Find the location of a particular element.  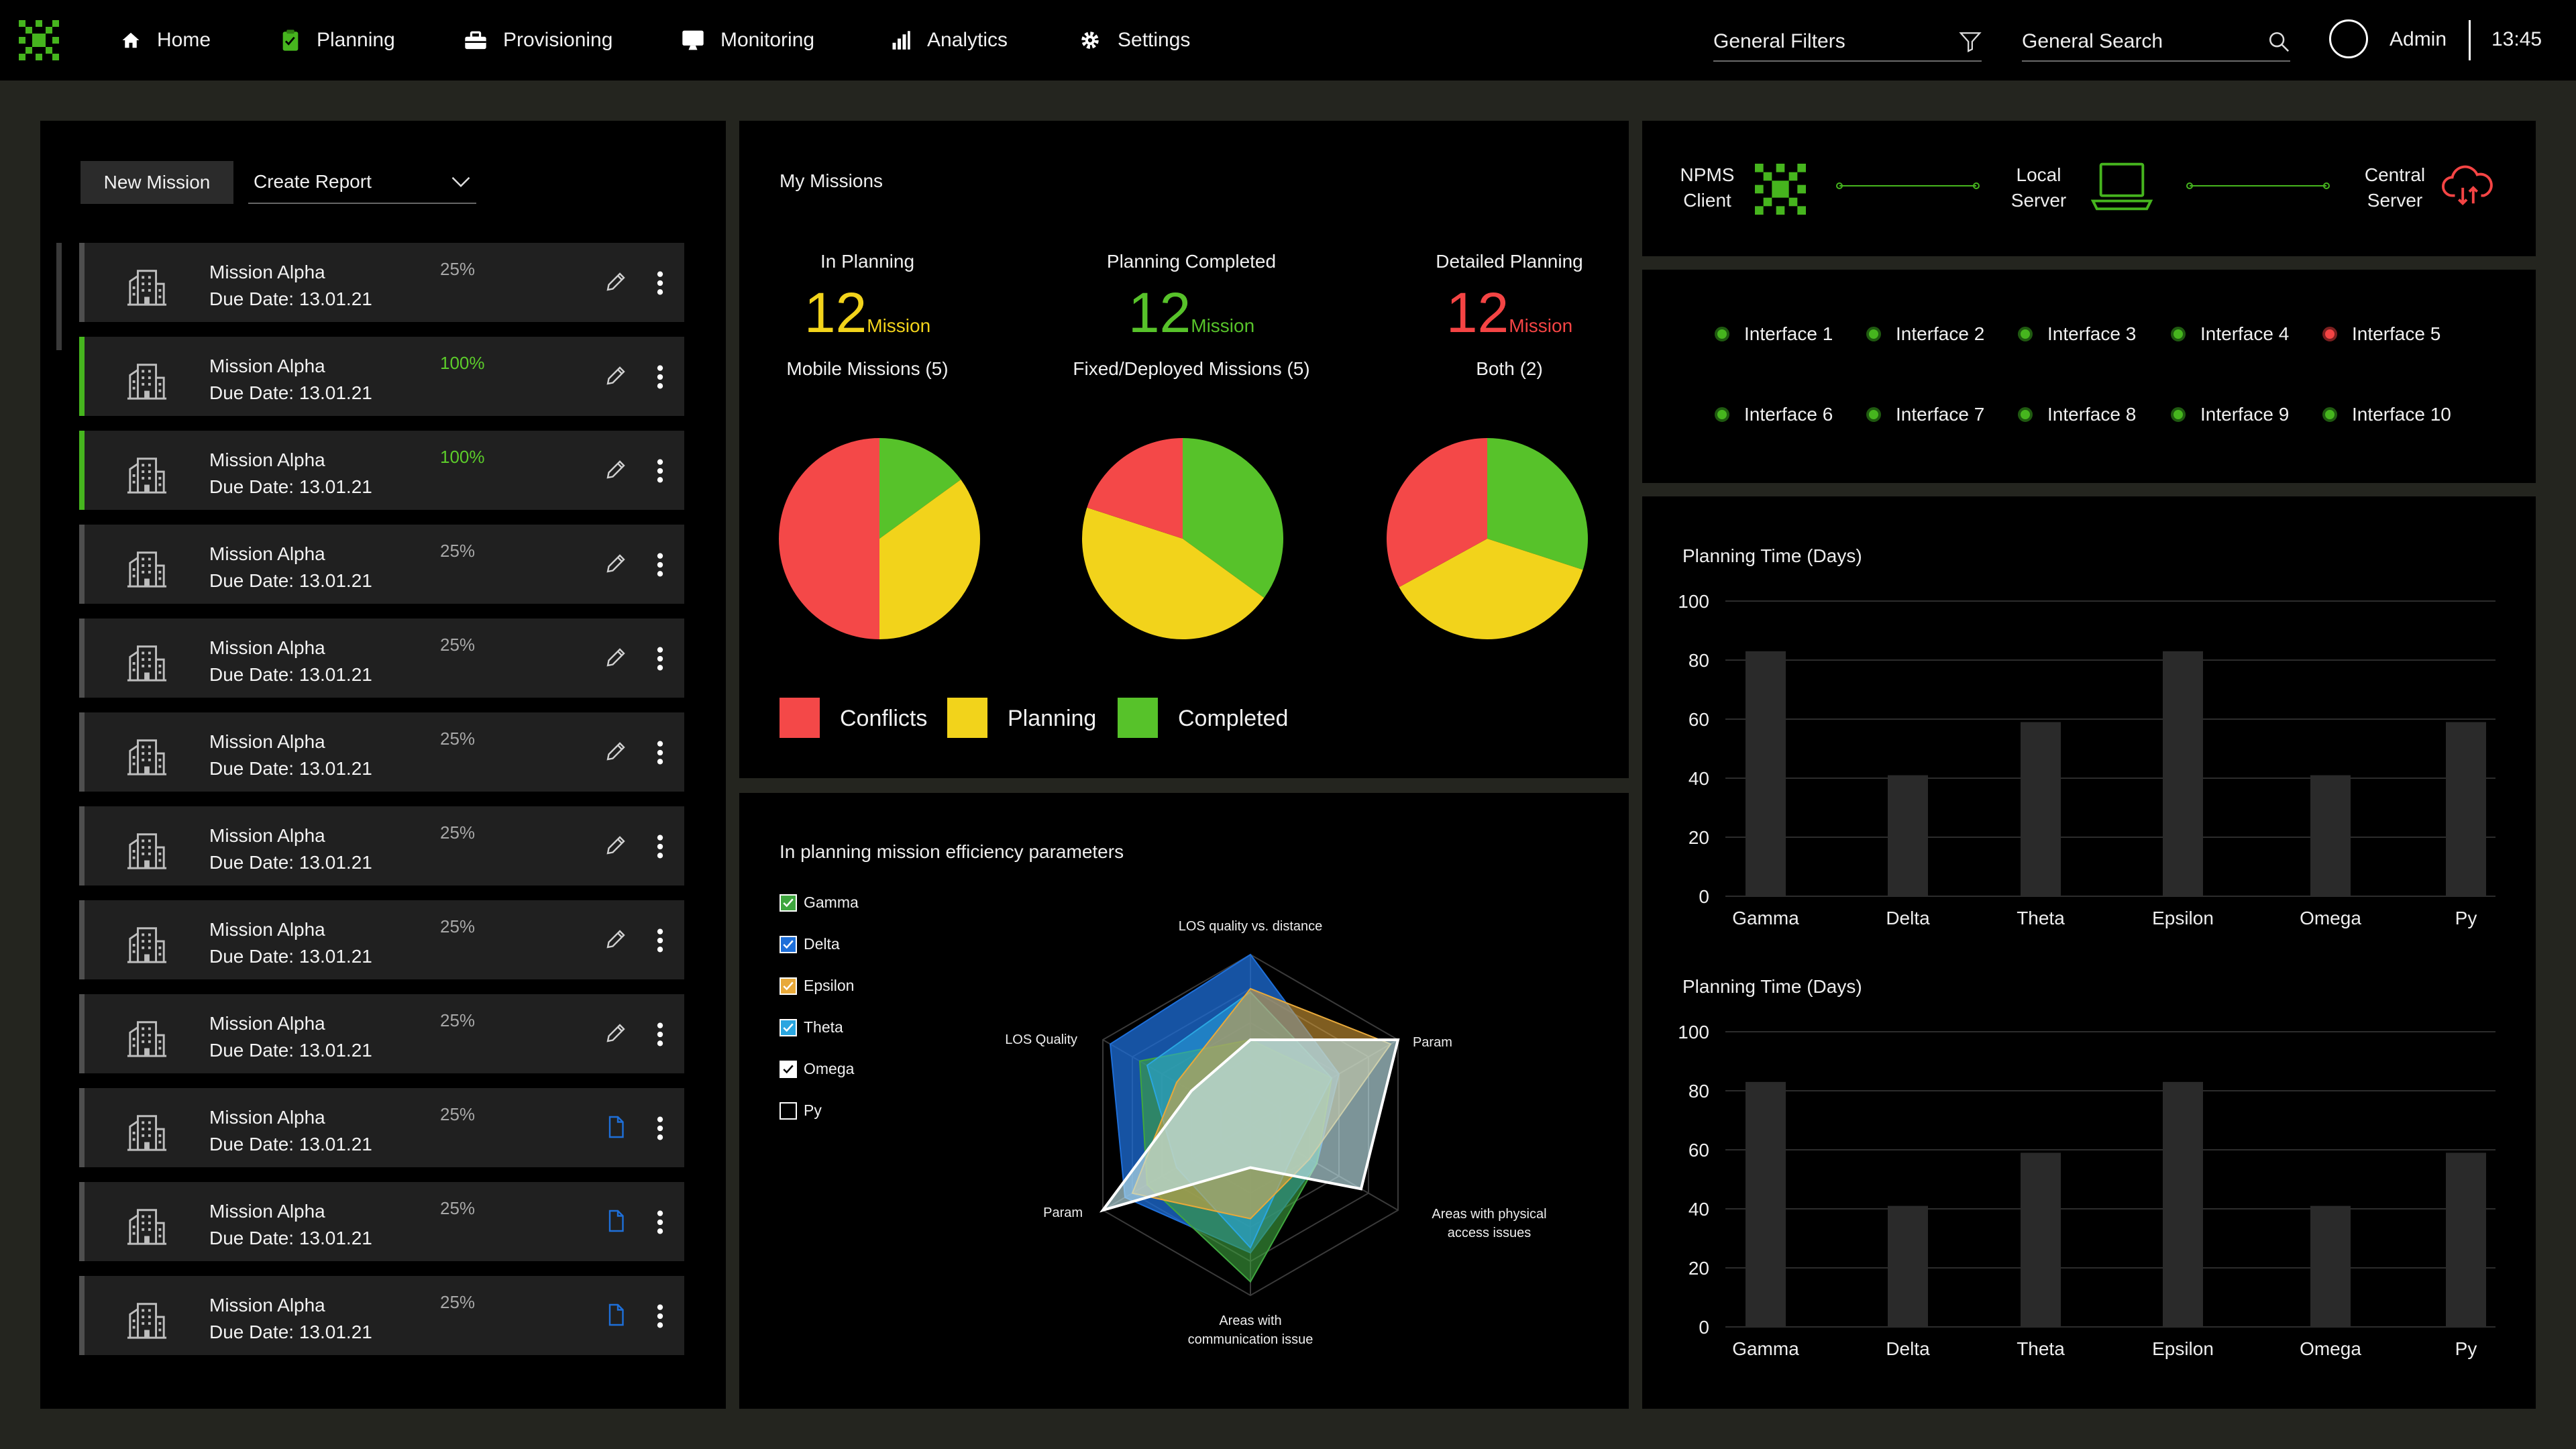

mission-progress: 100% is located at coordinates (462, 457).